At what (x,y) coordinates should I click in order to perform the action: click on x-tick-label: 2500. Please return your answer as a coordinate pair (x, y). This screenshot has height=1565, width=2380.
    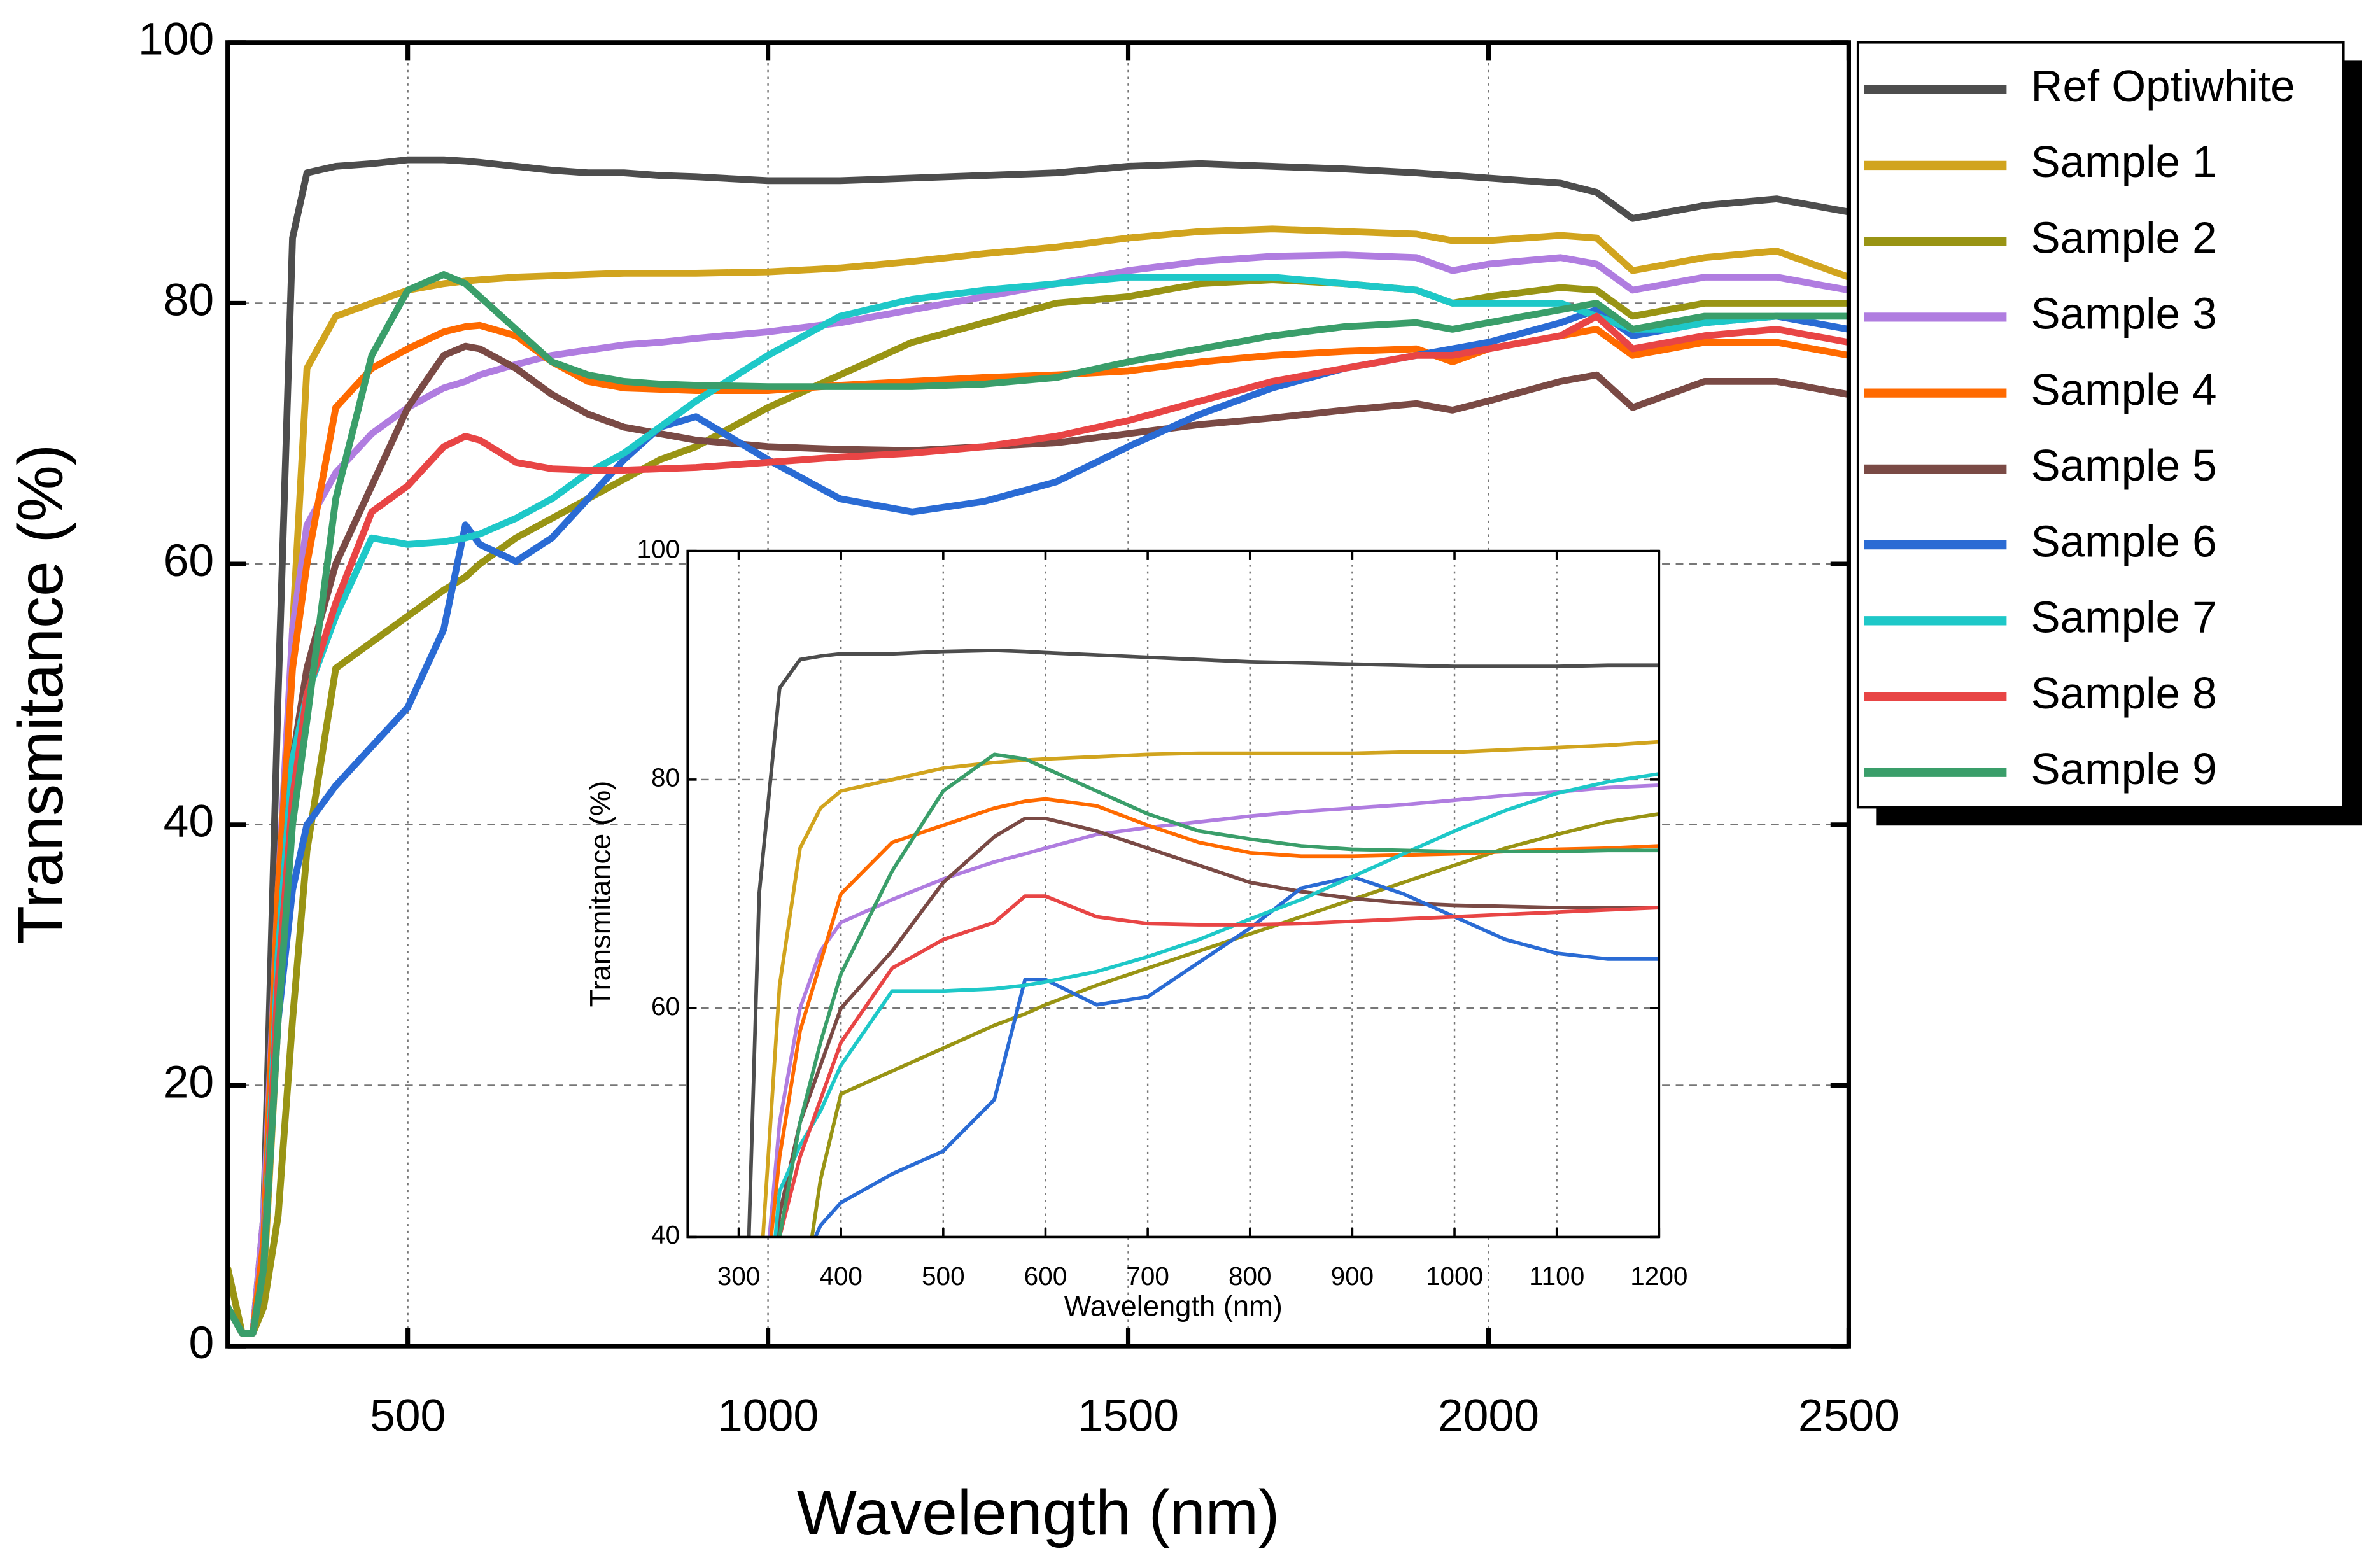
    Looking at the image, I should click on (1848, 1416).